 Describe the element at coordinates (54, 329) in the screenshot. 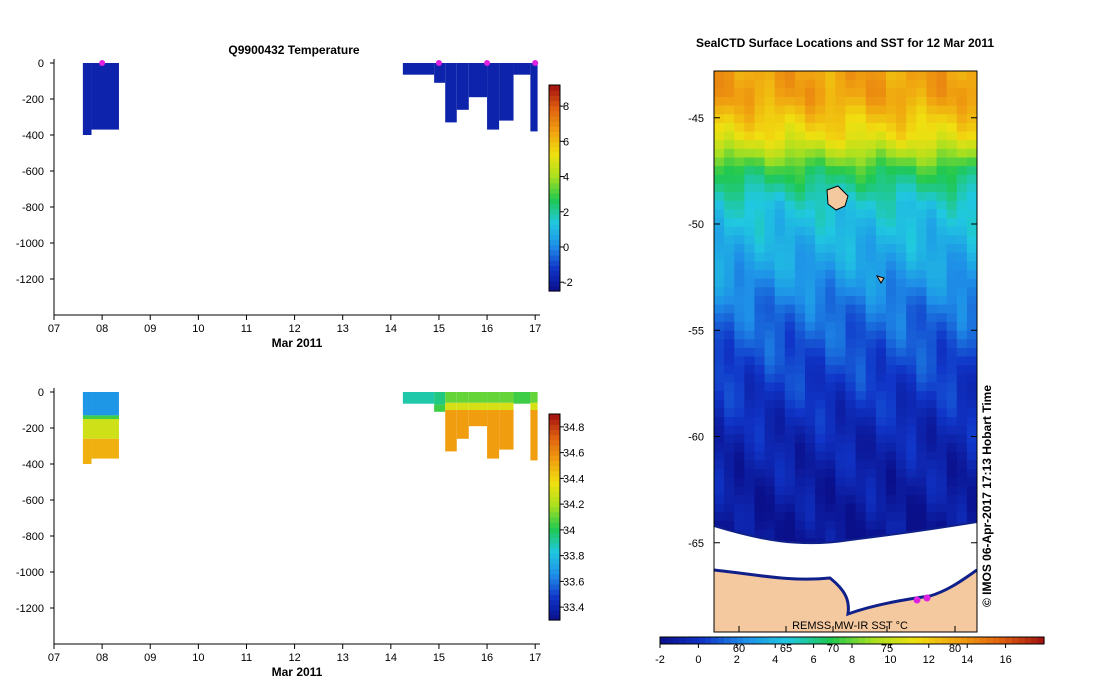

I see `x-tick-label: 07` at that location.